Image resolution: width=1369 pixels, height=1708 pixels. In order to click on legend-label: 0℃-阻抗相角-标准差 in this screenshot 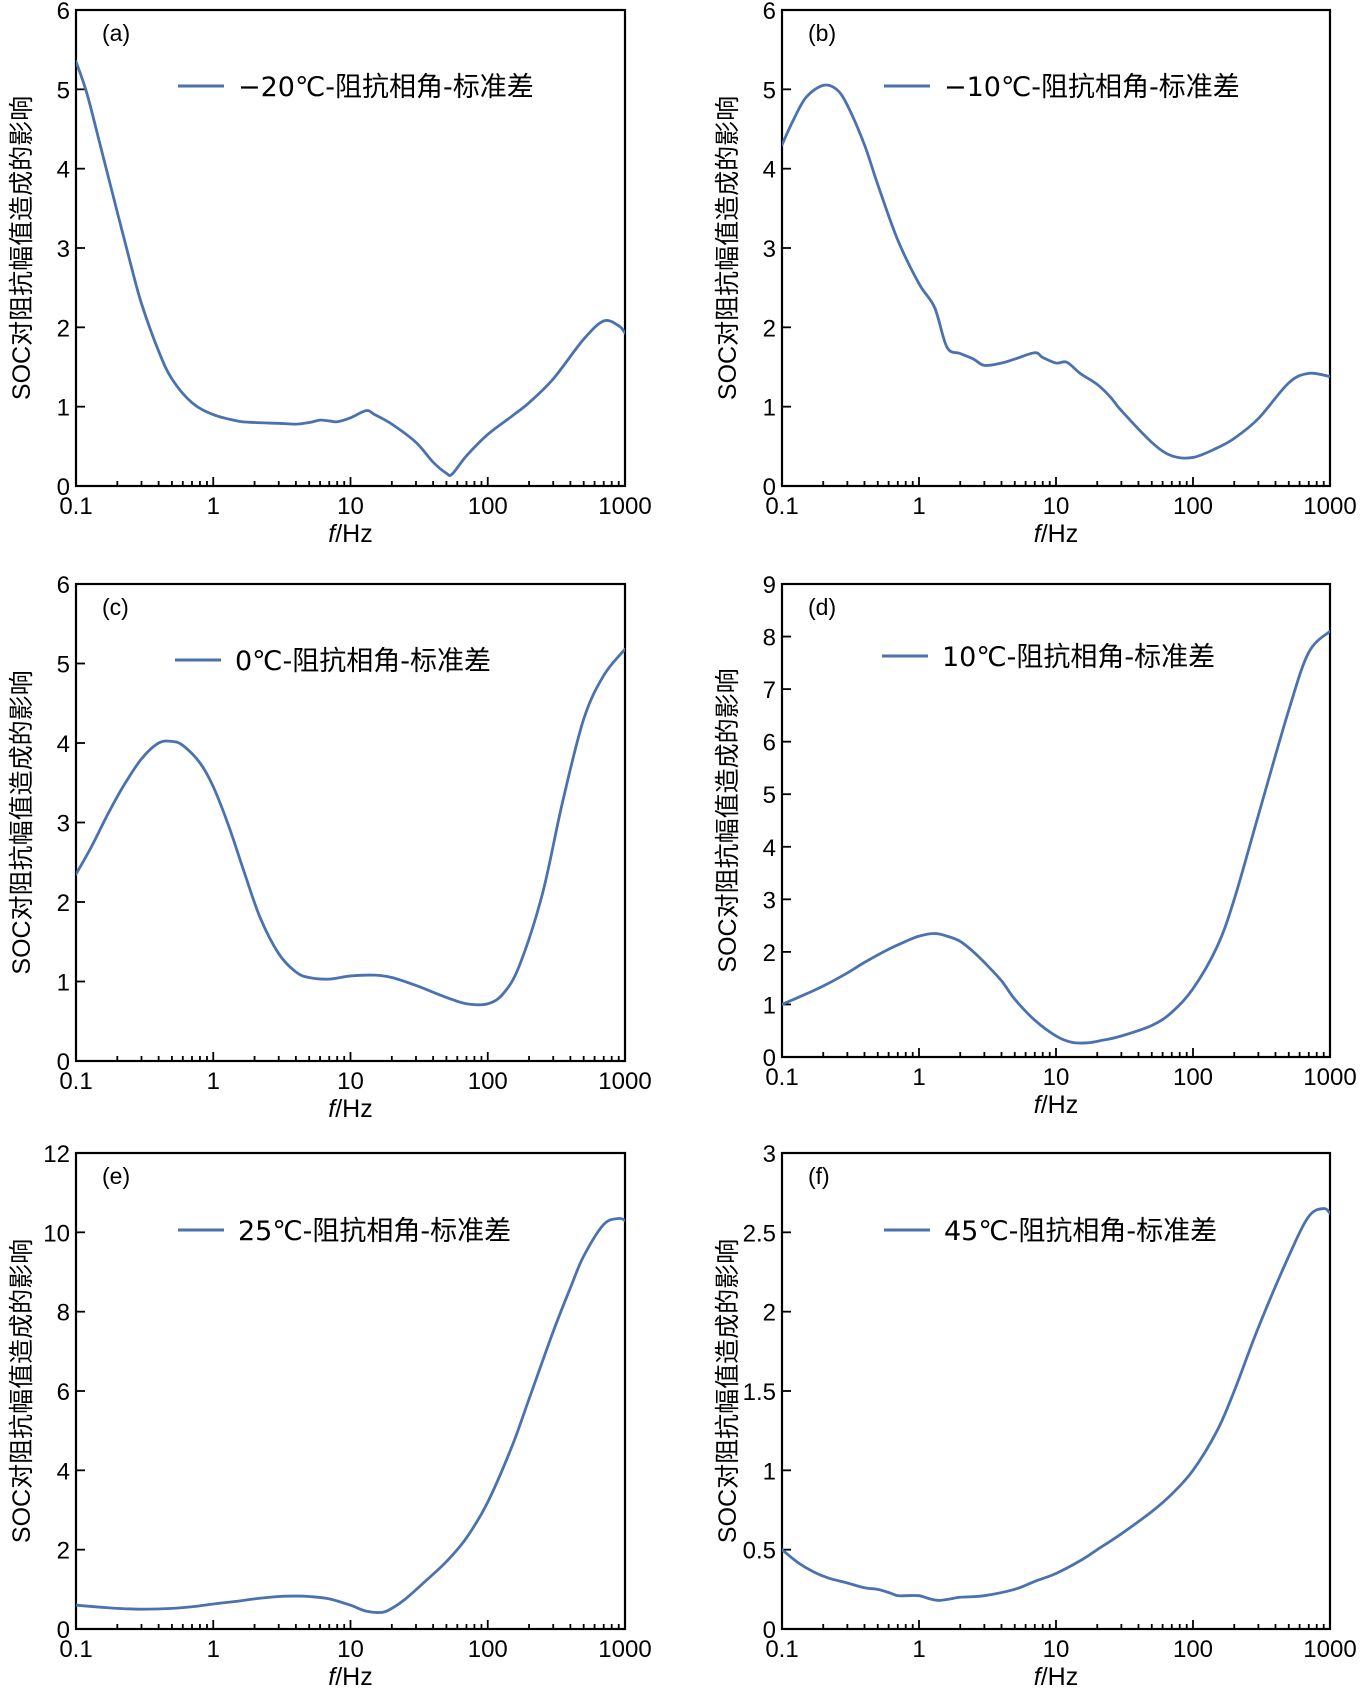, I will do `click(363, 661)`.